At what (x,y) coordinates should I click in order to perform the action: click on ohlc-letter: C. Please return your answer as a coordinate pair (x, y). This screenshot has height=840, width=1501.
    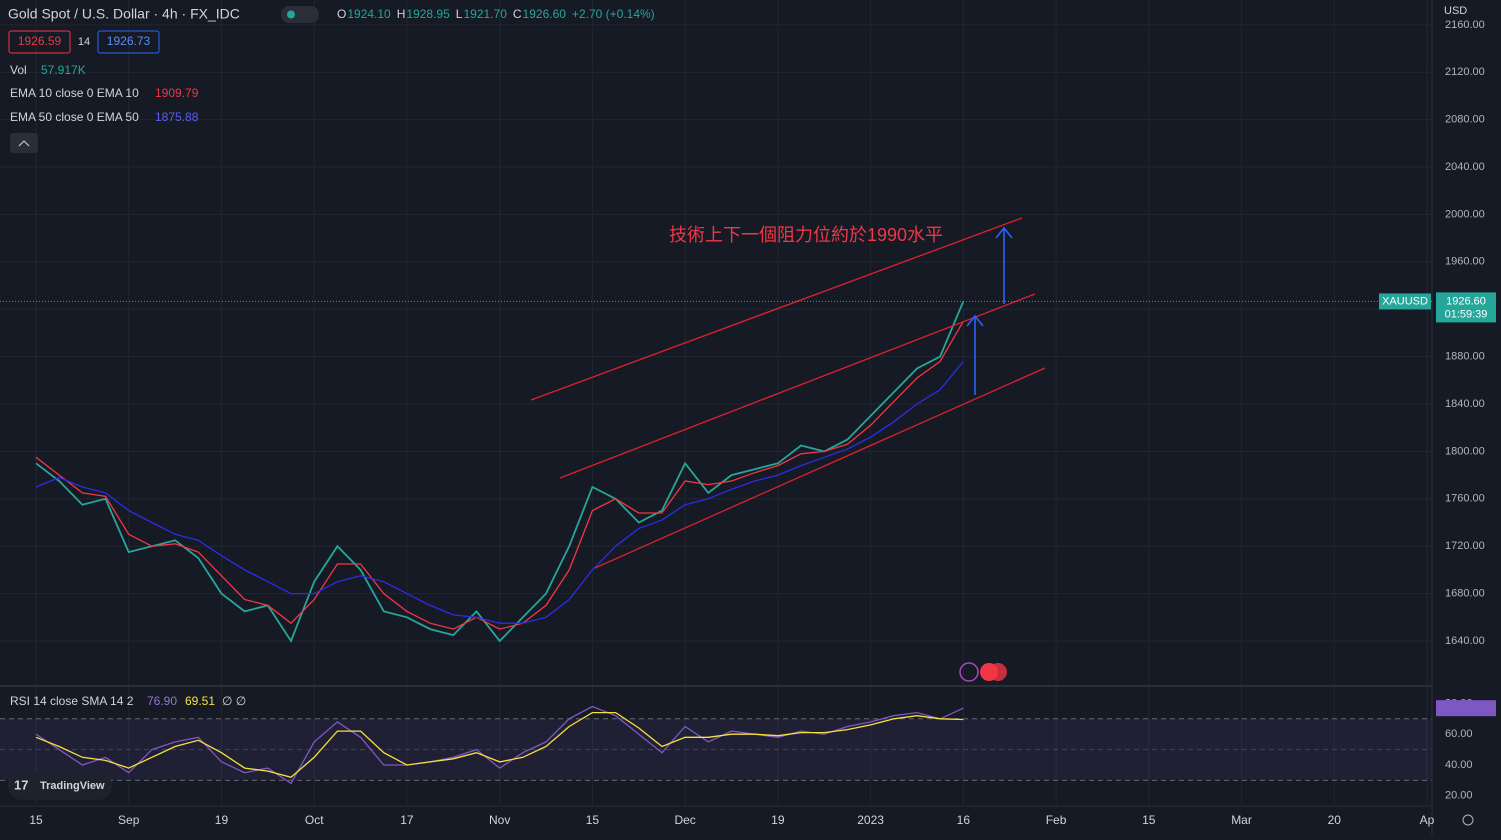
    Looking at the image, I should click on (517, 14).